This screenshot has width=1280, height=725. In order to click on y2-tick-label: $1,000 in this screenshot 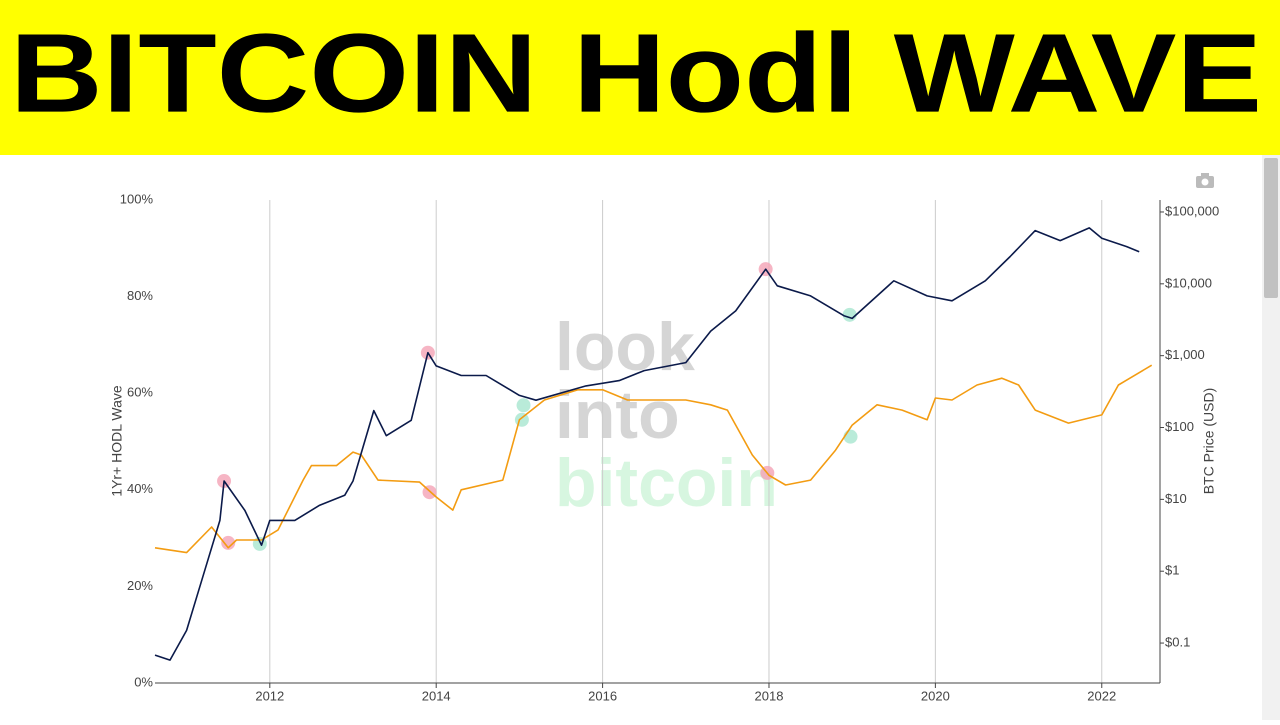, I will do `click(1185, 354)`.